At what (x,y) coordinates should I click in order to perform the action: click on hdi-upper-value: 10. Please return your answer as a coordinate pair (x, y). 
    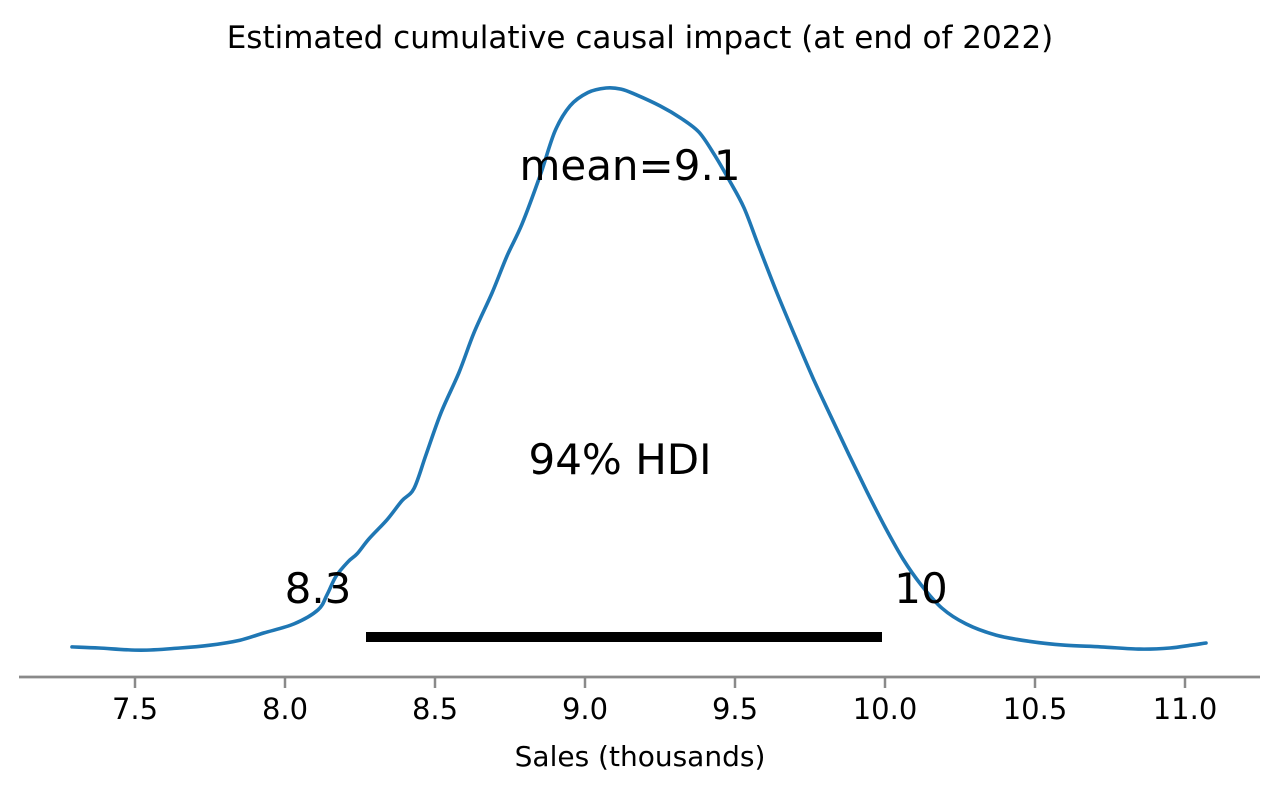
    Looking at the image, I should click on (921, 588).